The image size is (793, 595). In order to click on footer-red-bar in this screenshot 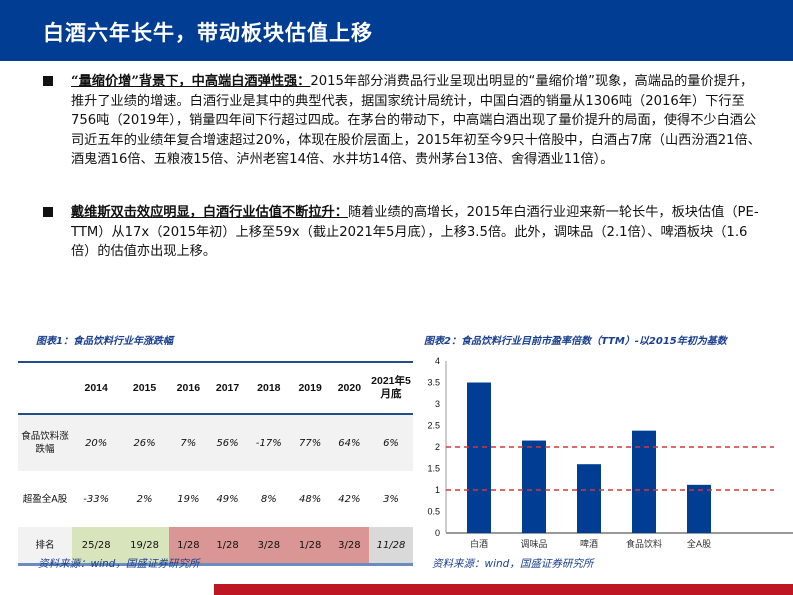, I will do `click(503, 589)`.